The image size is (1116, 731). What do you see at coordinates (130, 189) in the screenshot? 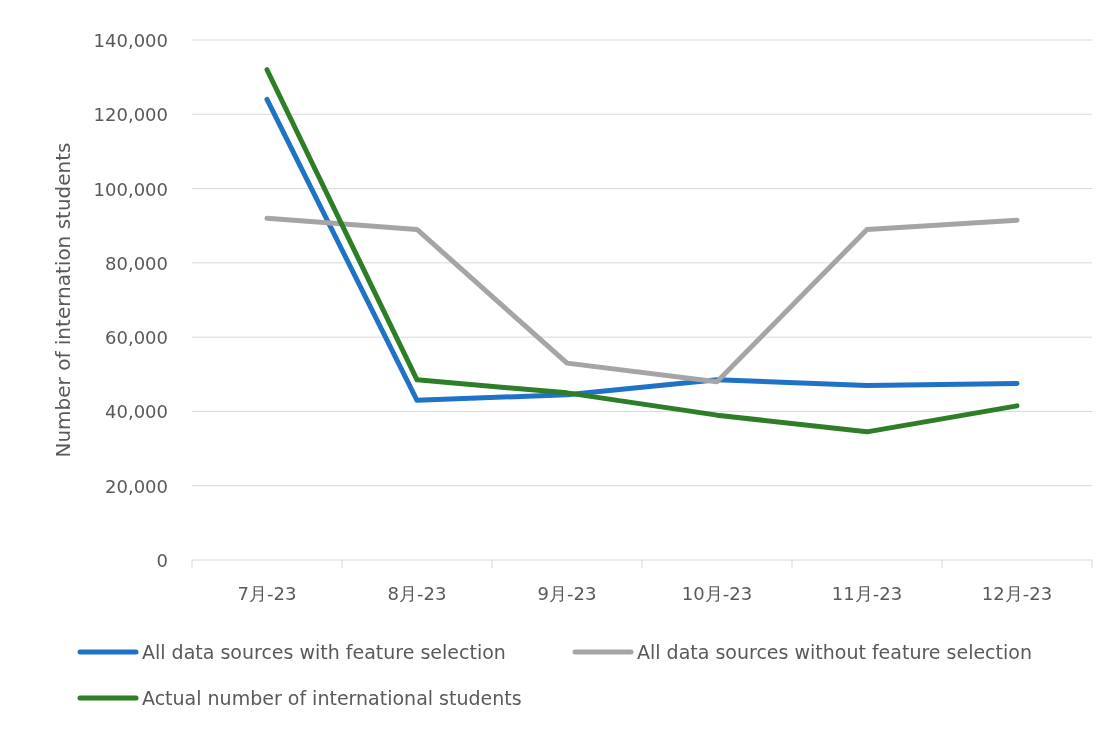
I see `y-tick-label: 100,000` at bounding box center [130, 189].